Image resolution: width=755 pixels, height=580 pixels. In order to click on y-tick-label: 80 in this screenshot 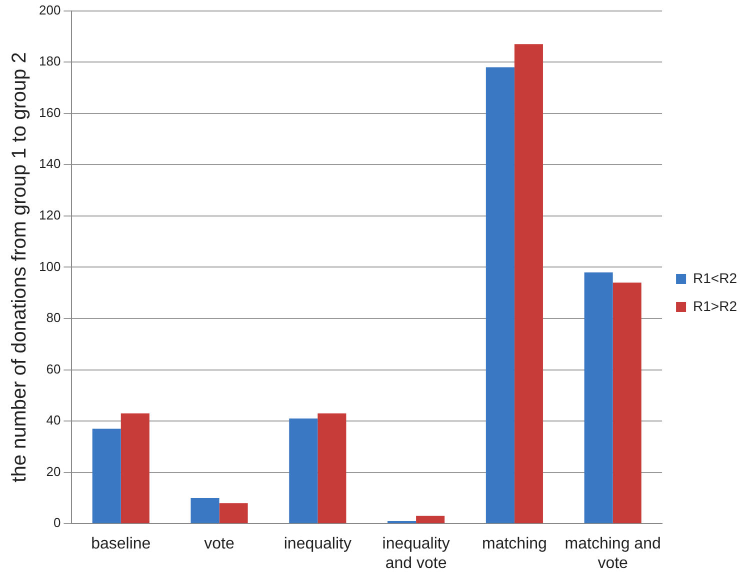, I will do `click(53, 318)`.